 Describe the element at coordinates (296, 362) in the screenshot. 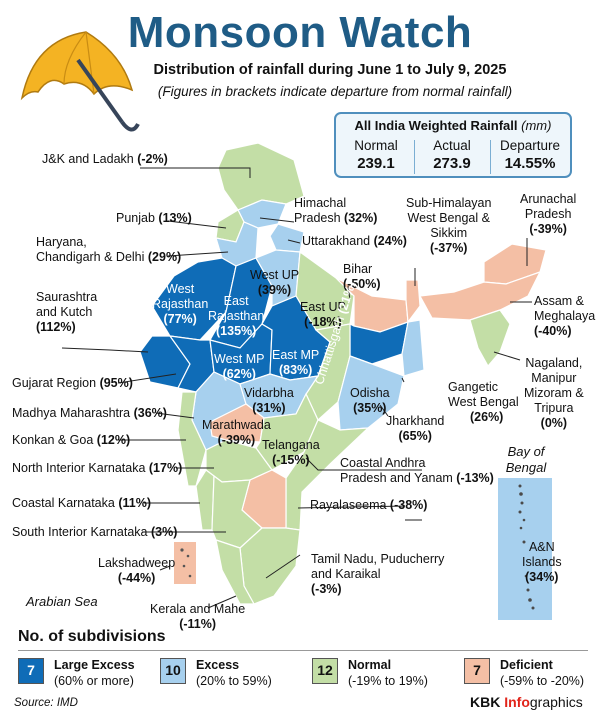

I see `label-east-mp: East MP (83%)` at that location.